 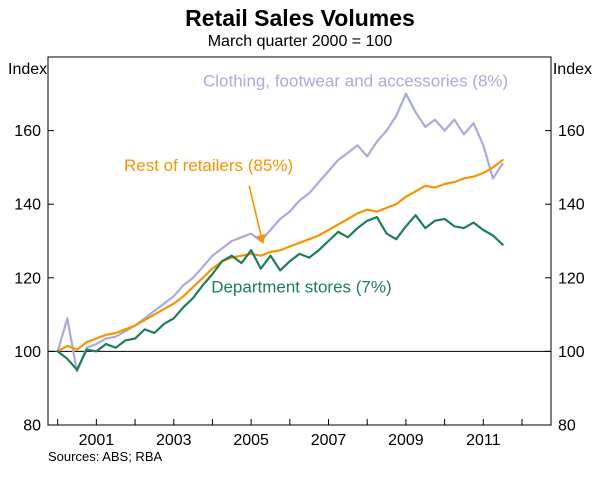 What do you see at coordinates (567, 426) in the screenshot?
I see `y-tick-label-right: 80` at bounding box center [567, 426].